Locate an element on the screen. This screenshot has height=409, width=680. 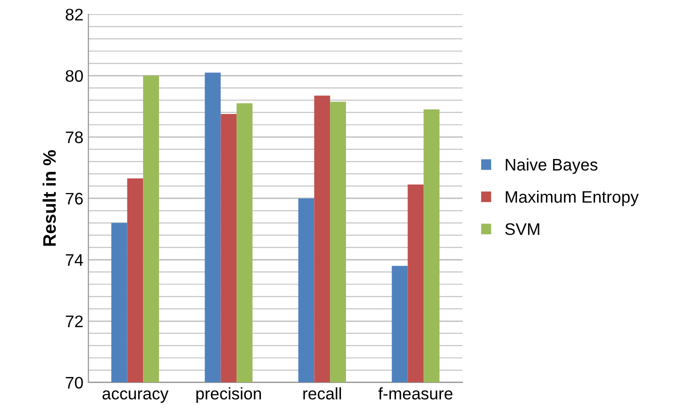
legend-label: Maximum Entropy is located at coordinates (572, 198).